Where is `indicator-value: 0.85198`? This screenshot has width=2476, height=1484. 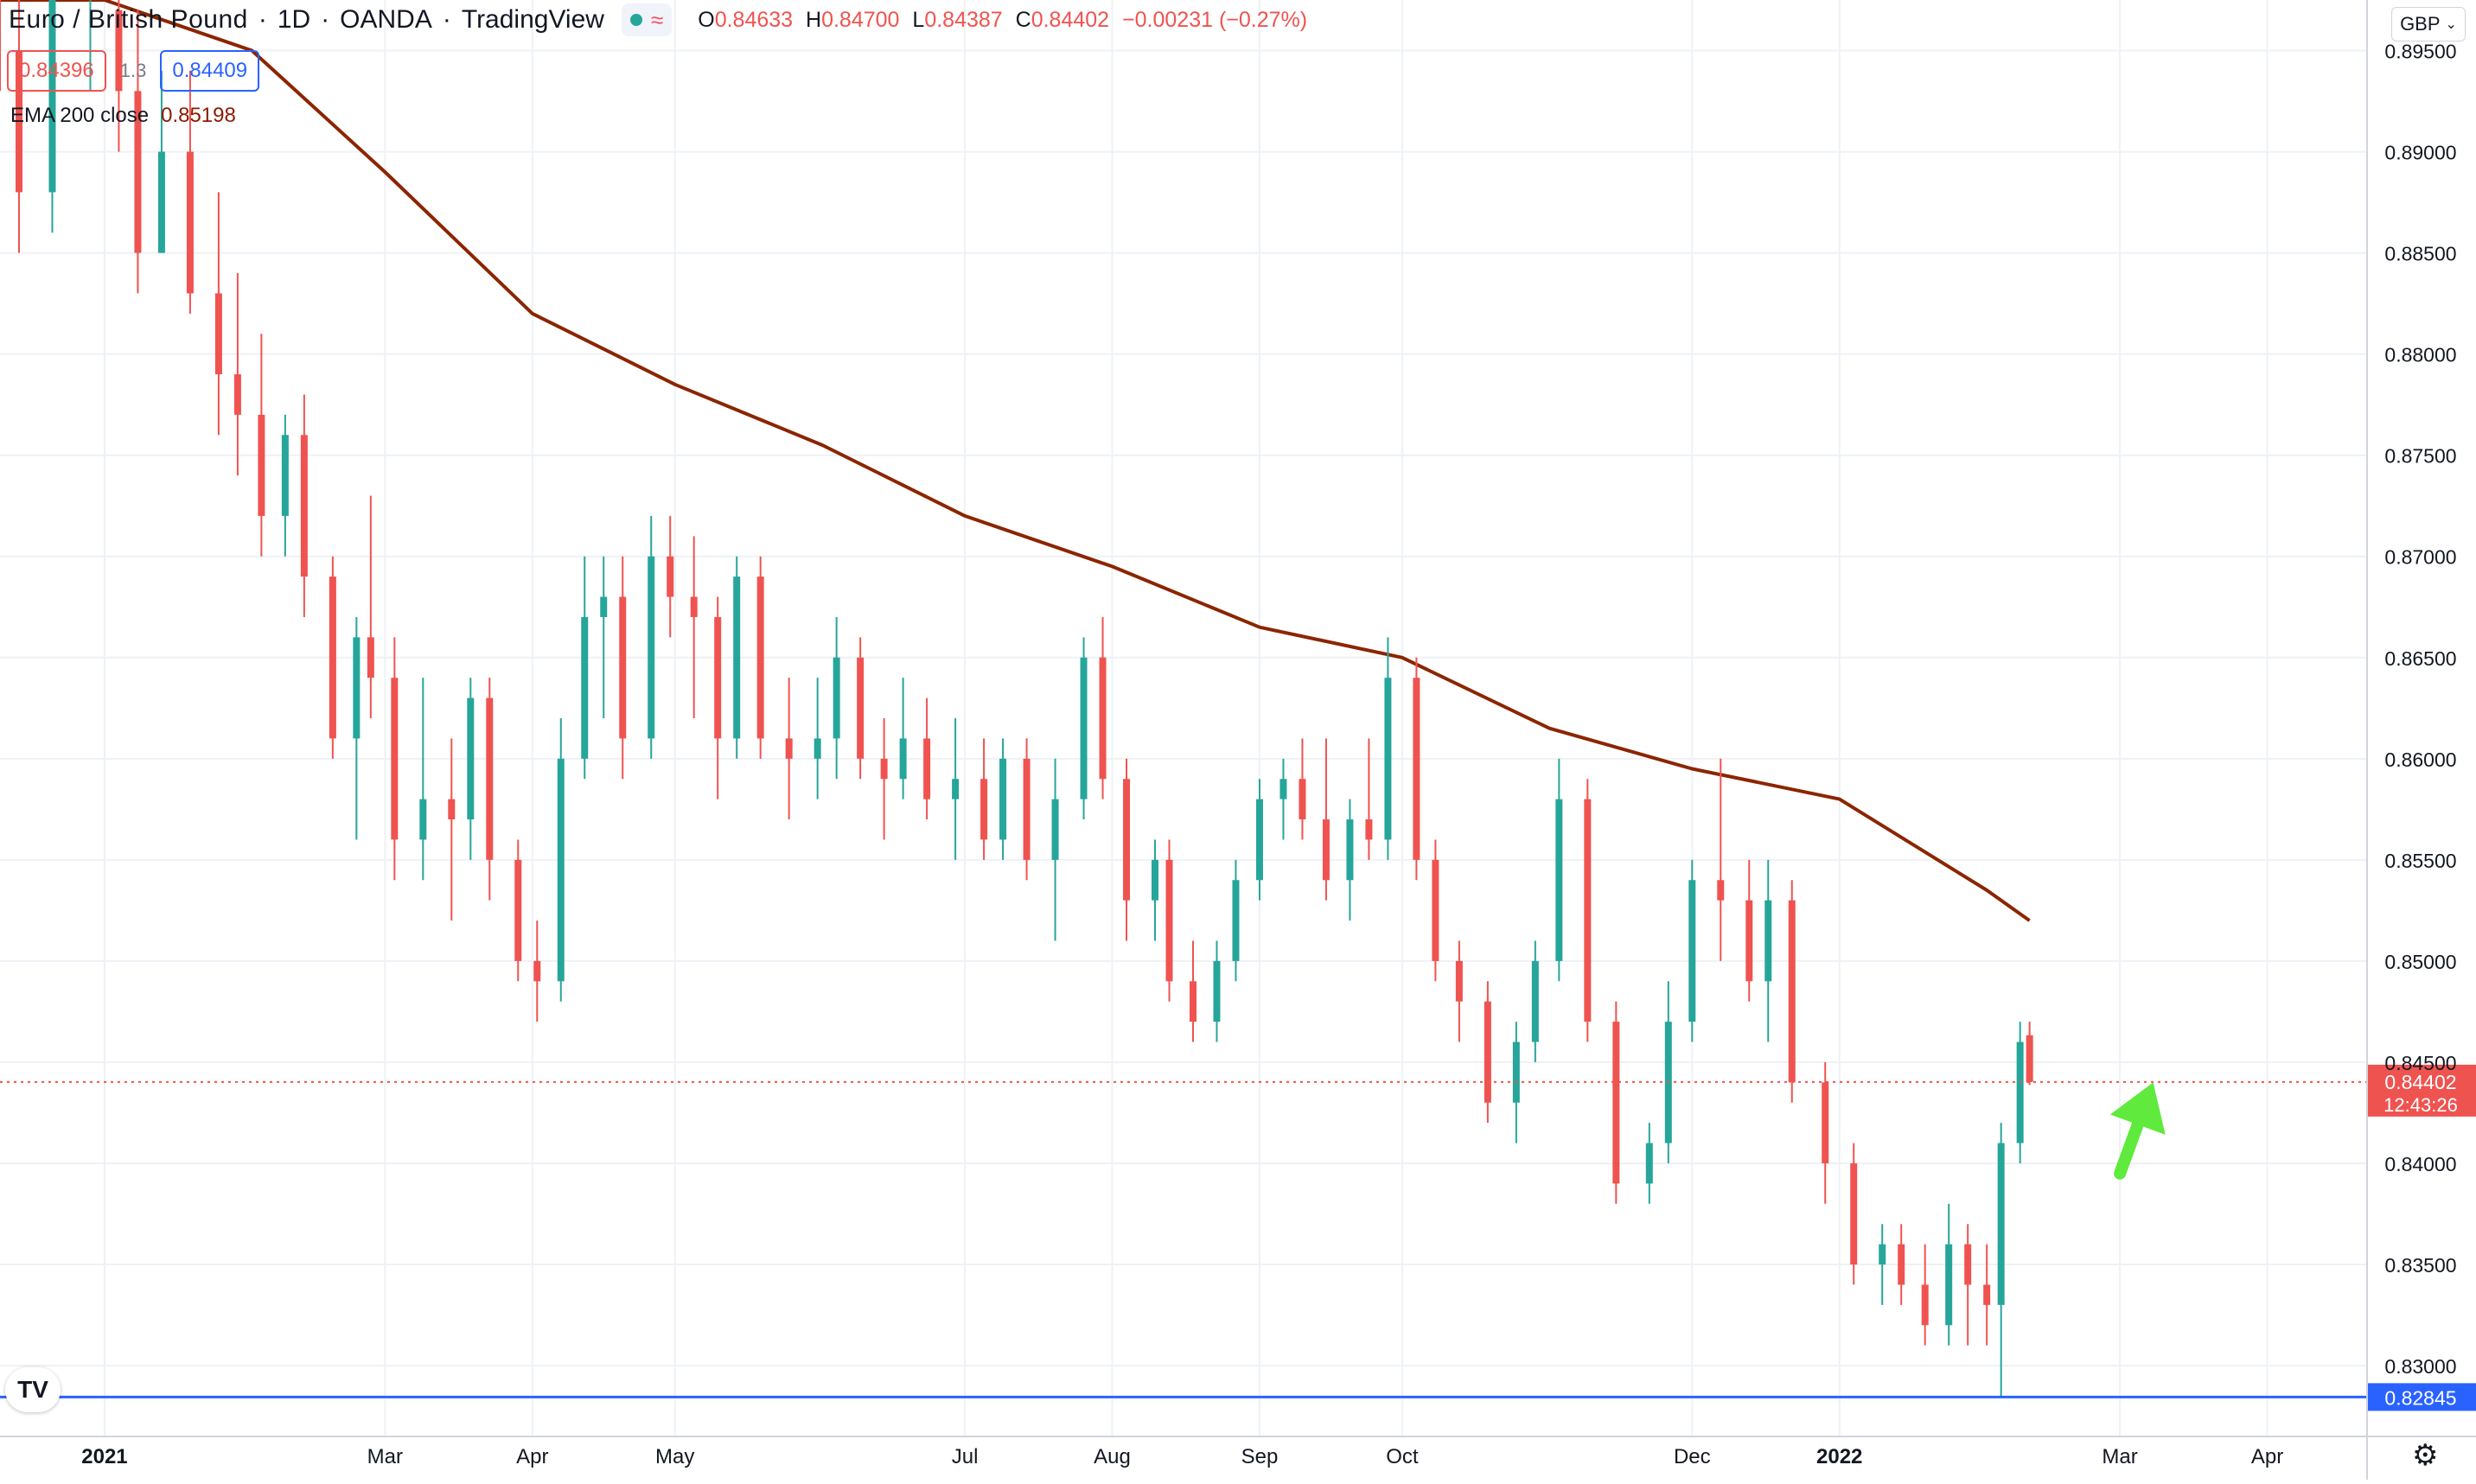 indicator-value: 0.85198 is located at coordinates (198, 115).